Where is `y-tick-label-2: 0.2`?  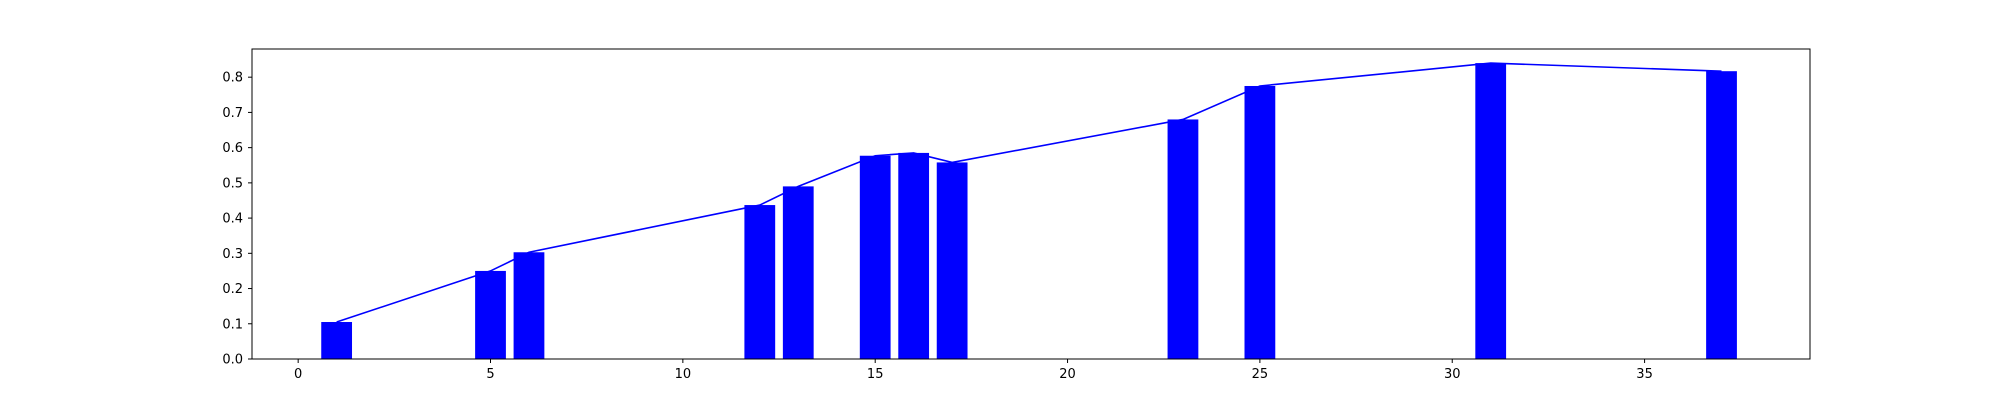
y-tick-label-2: 0.2 is located at coordinates (232, 289).